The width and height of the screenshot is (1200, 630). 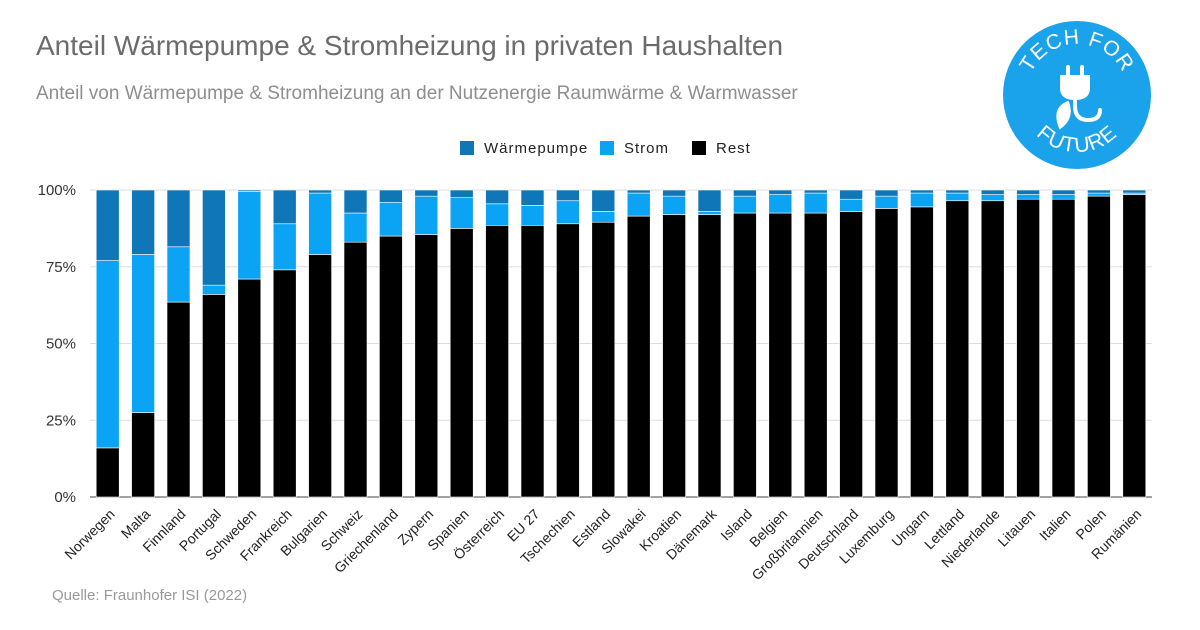 What do you see at coordinates (1016, 528) in the screenshot?
I see `x-tick-label: Litauen` at bounding box center [1016, 528].